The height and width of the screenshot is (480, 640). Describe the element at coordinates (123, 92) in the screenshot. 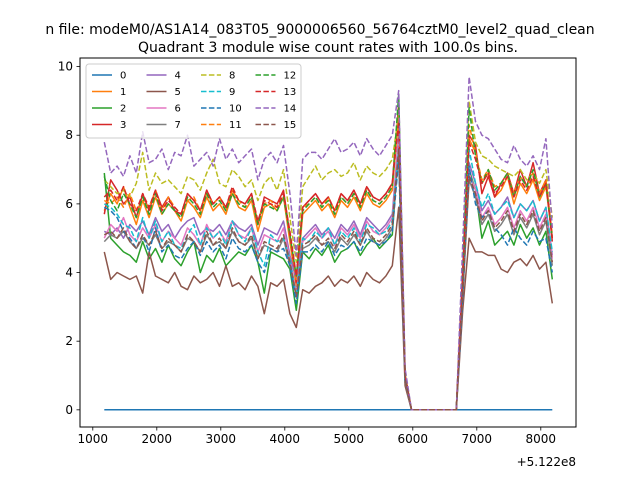

I see `legend-label-1: 1` at that location.